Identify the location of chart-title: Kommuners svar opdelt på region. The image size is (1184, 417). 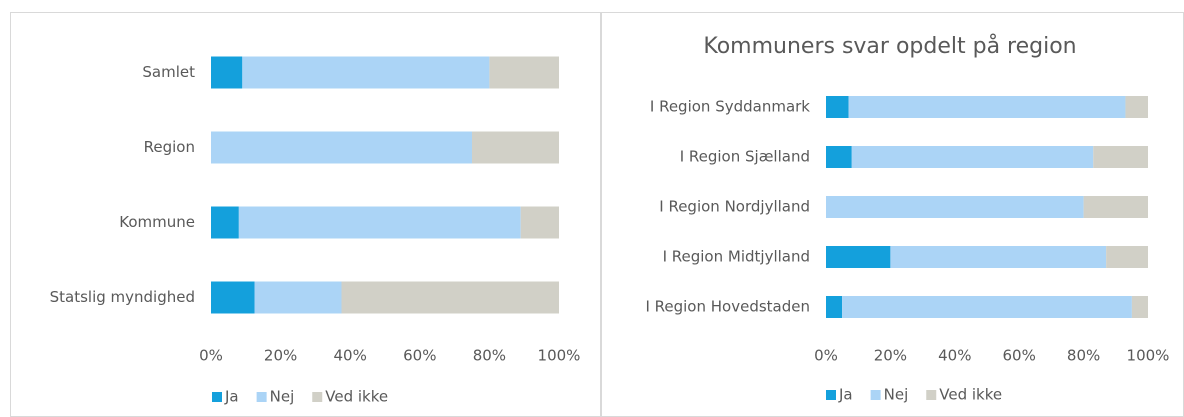
(889, 46).